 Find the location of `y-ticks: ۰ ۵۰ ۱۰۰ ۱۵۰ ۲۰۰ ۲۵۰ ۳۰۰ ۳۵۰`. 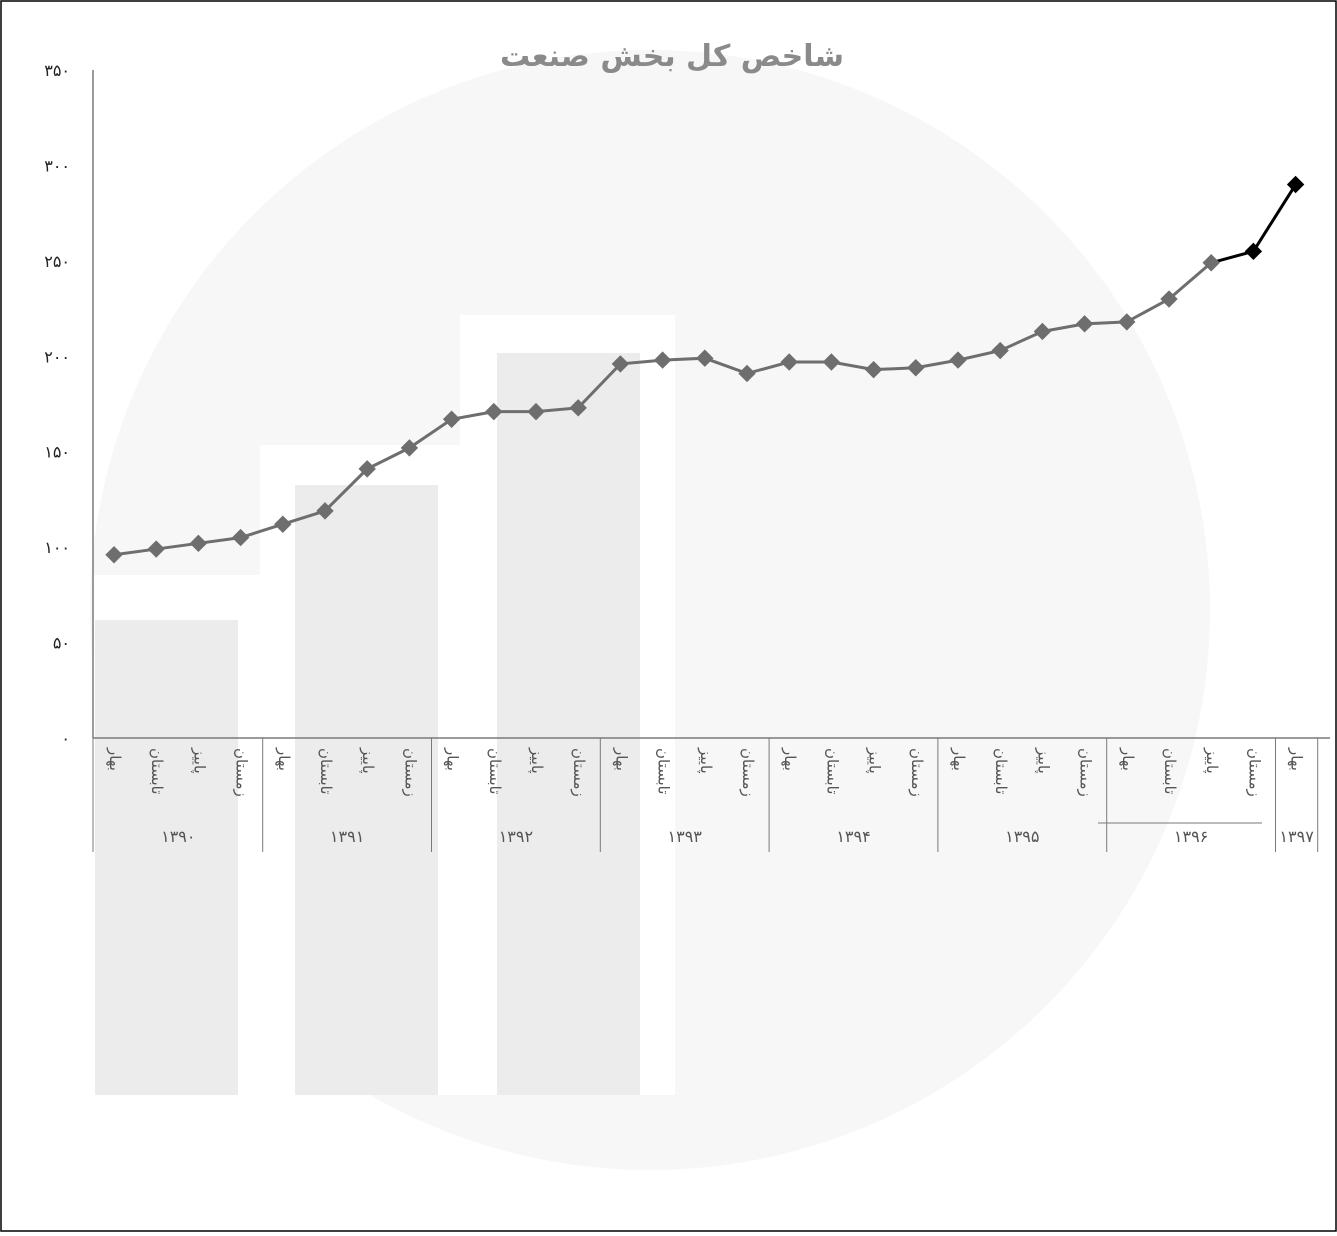

y-ticks: ۰ ۵۰ ۱۰۰ ۱۵۰ ۲۰۰ ۲۵۰ ۳۰۰ ۳۵۰ is located at coordinates (57, 404).